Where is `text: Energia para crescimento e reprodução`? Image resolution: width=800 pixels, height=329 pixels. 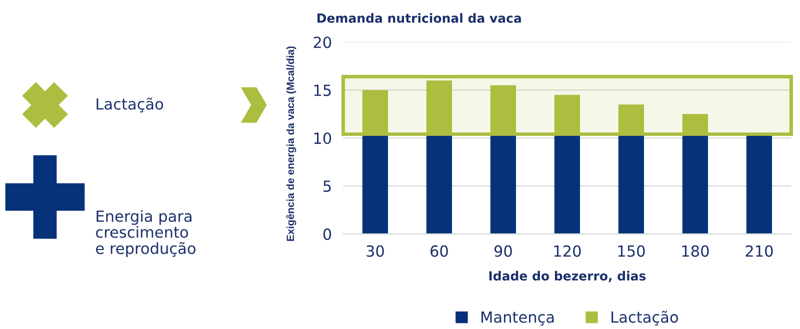 text: Energia para crescimento e reprodução is located at coordinates (146, 234).